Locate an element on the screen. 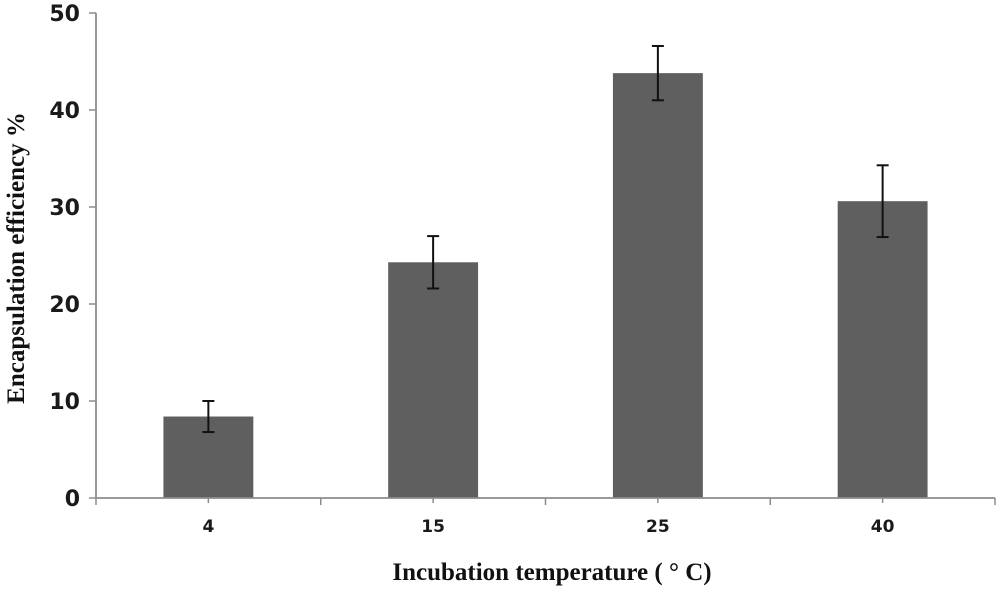  x-axis-title: Incubation temperature ( ° C) is located at coordinates (551, 572).